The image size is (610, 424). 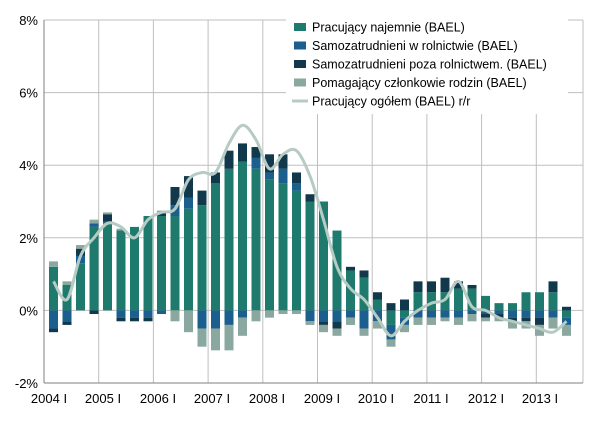 What do you see at coordinates (391, 102) in the screenshot?
I see `legend-label: Pracujący ogółem (BAEL) r/r` at bounding box center [391, 102].